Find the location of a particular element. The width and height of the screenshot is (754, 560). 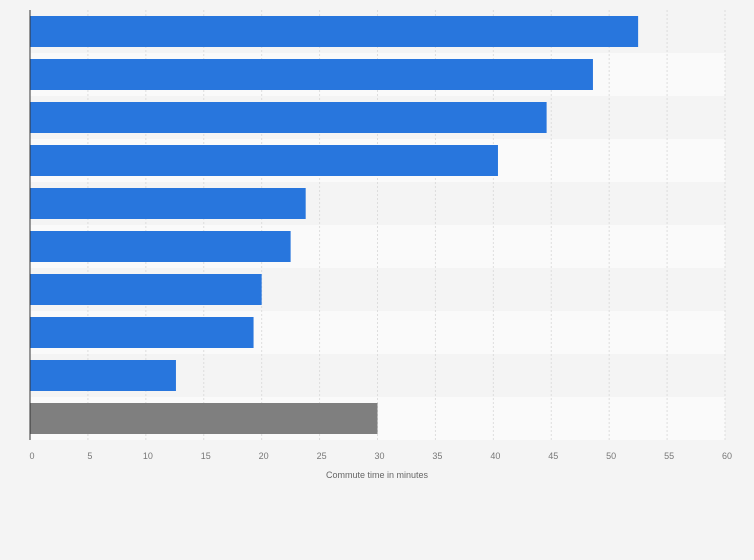

x-tick-label: 25 is located at coordinates (322, 456).